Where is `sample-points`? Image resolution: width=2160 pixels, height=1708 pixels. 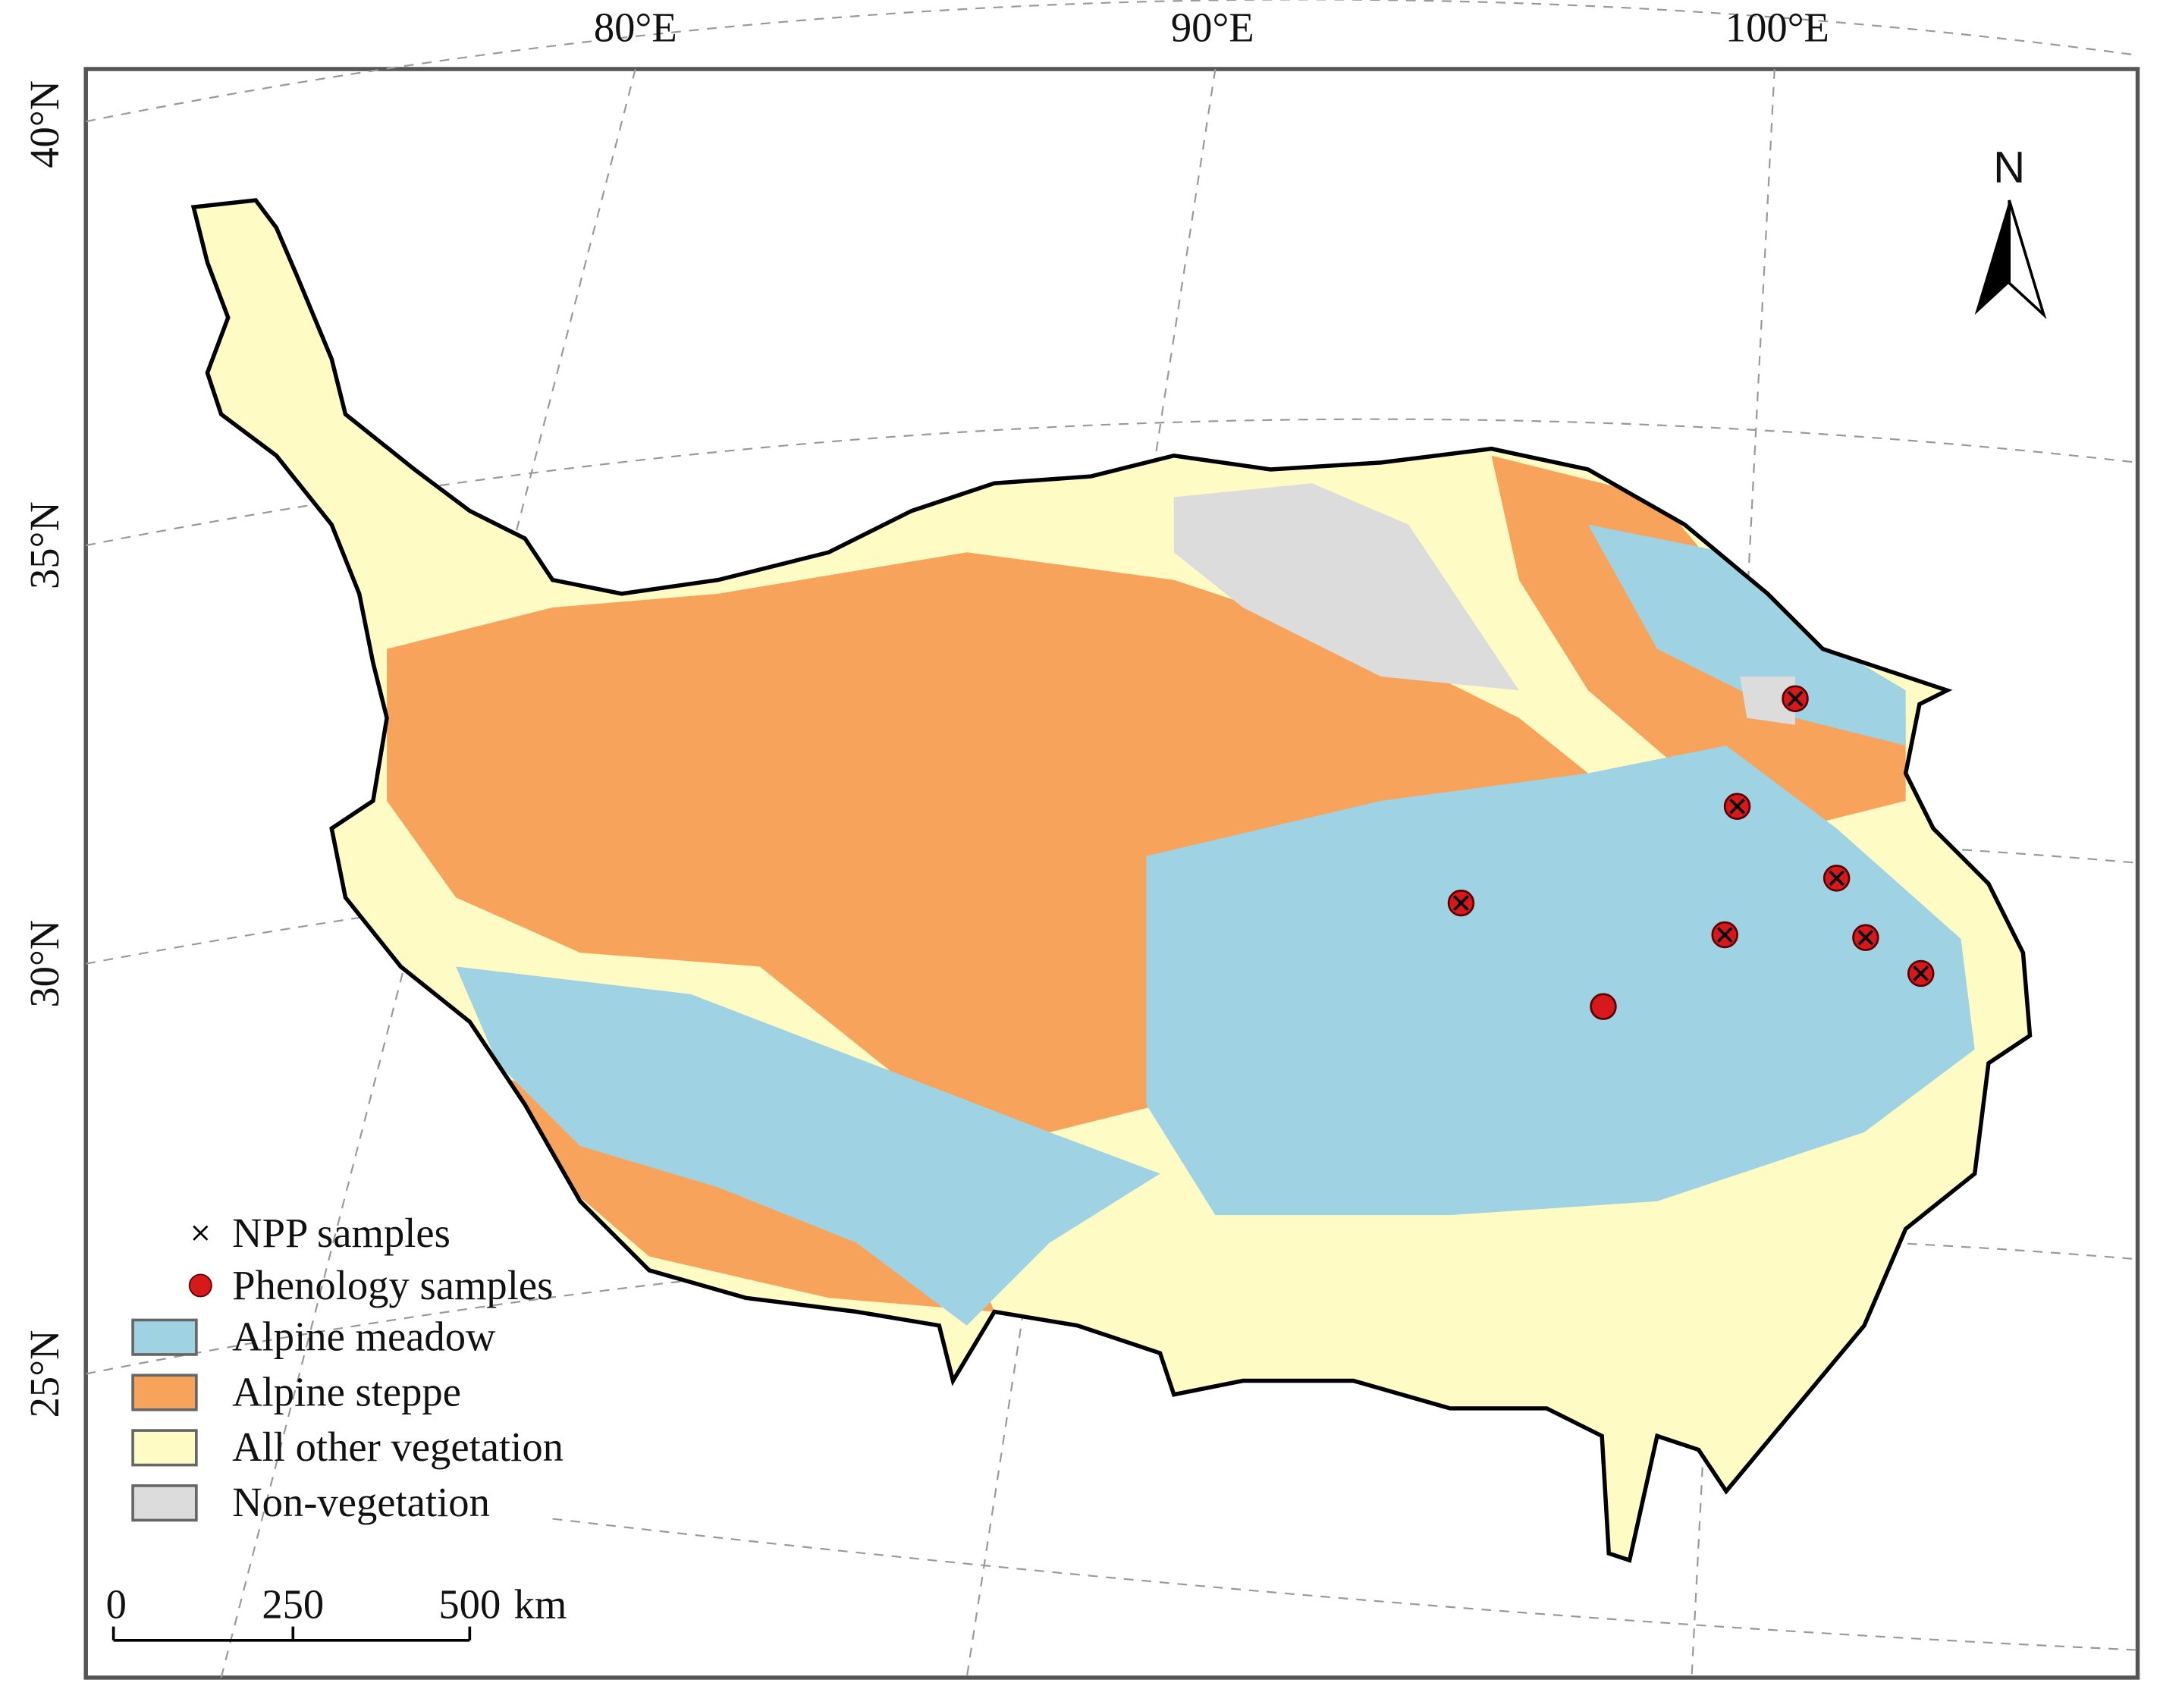 sample-points is located at coordinates (1691, 853).